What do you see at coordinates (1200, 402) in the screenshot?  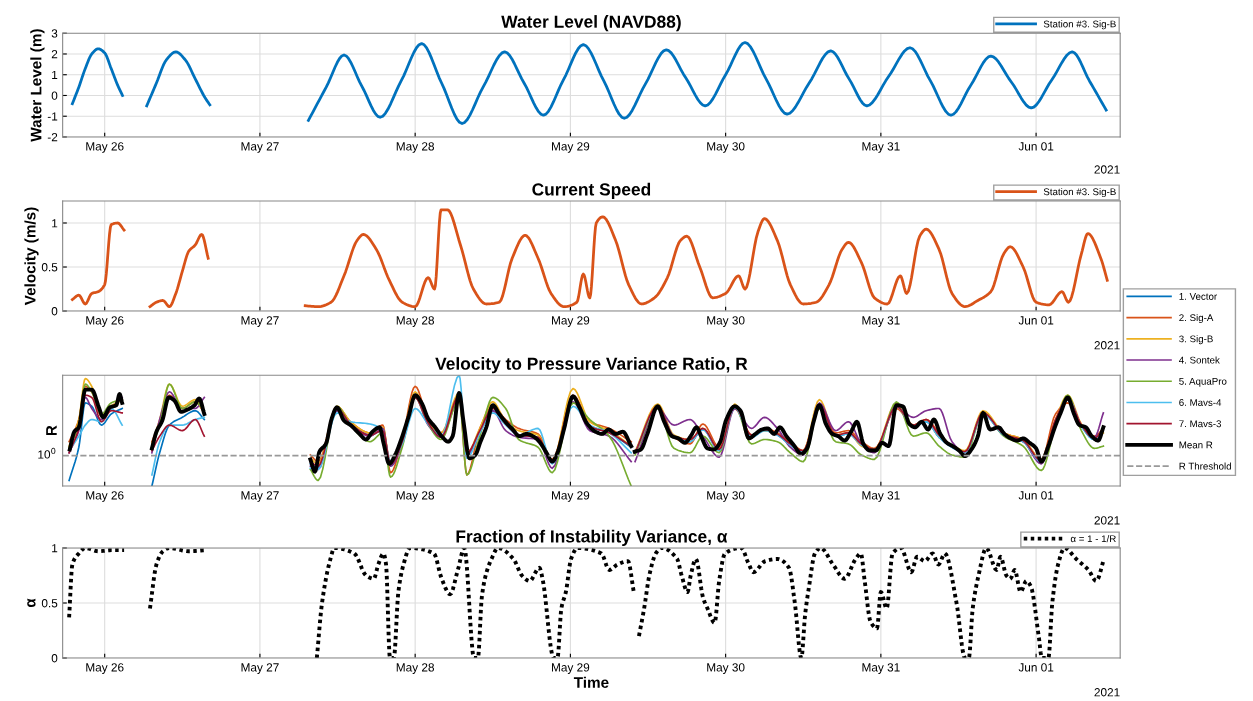 I see `legend-label: 6. Mavs-4` at bounding box center [1200, 402].